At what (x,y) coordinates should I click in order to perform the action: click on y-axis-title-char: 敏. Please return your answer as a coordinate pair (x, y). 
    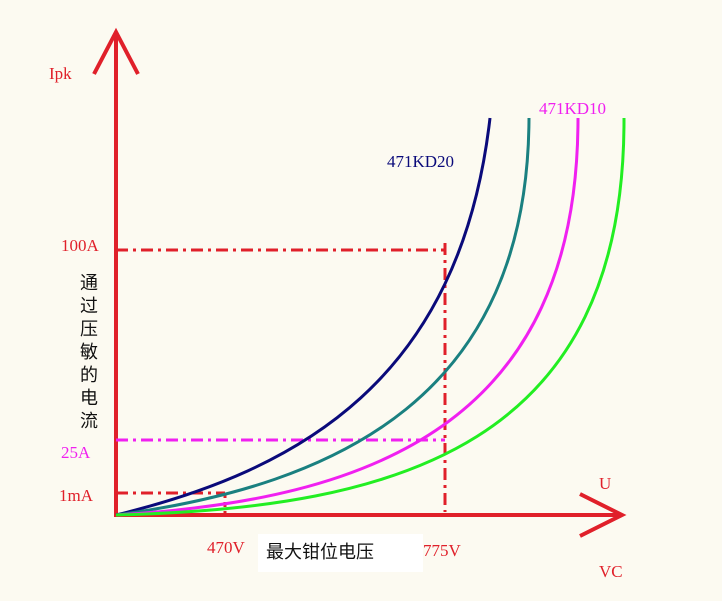
    Looking at the image, I should click on (89, 352).